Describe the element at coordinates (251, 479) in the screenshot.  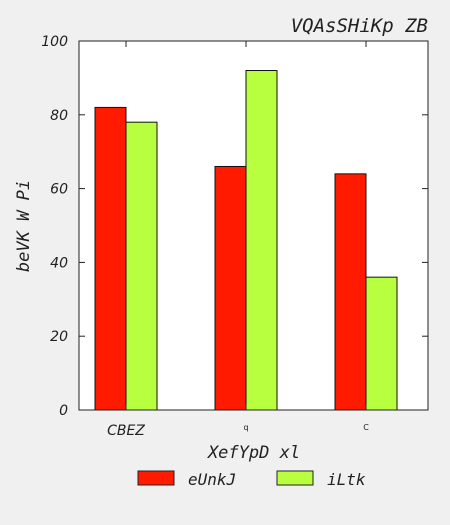
I see `legend: eUnkJ iLtk` at that location.